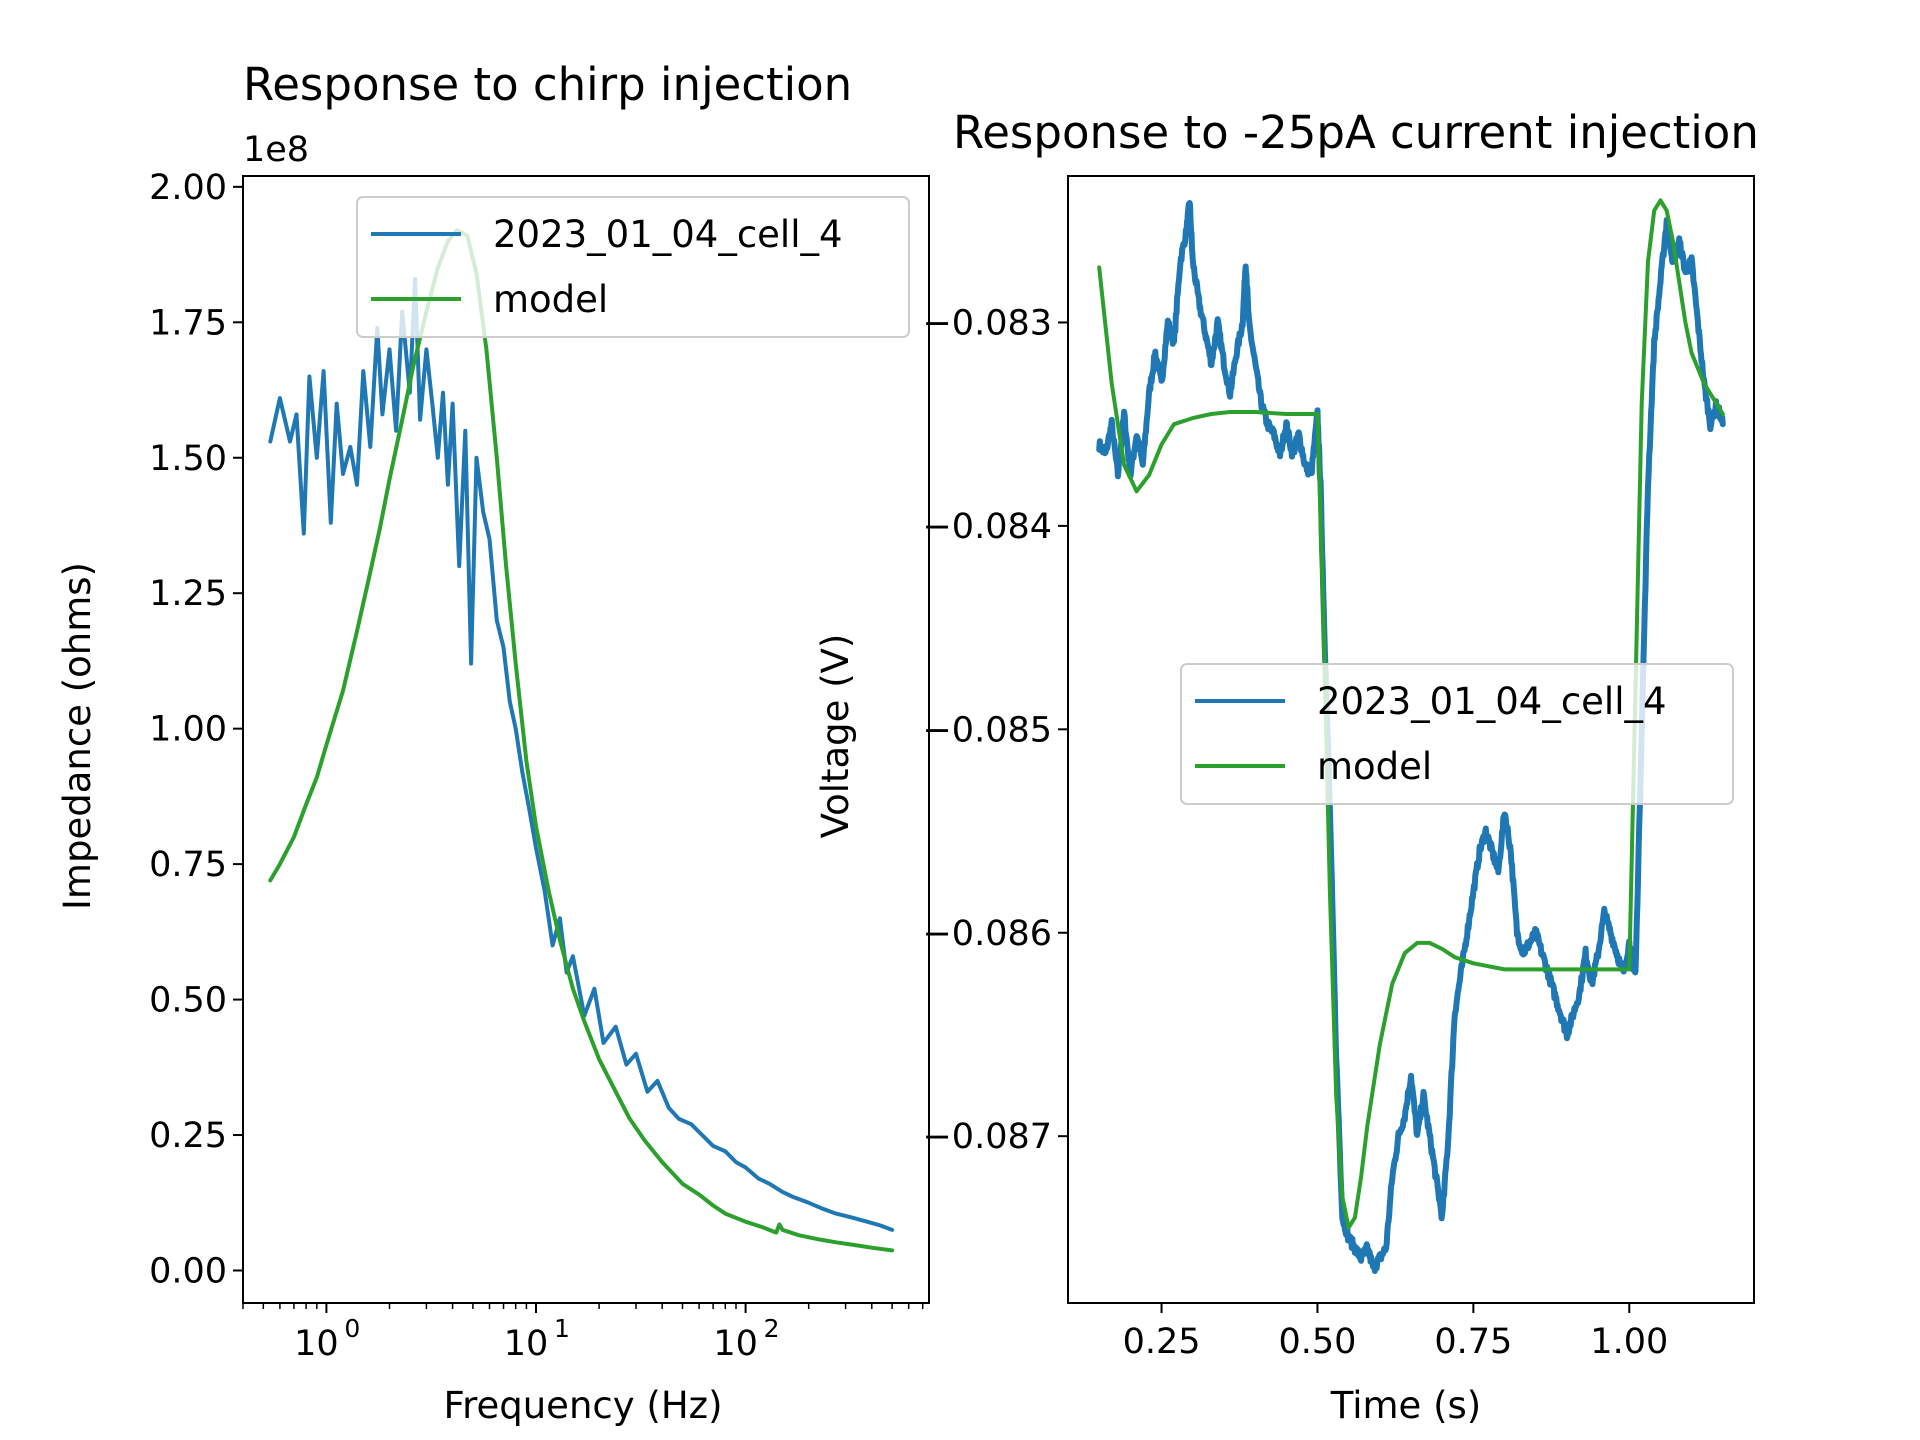 This screenshot has height=1440, width=1920. What do you see at coordinates (835, 736) in the screenshot?
I see `voltage-y-axis-label: Voltage (V)` at bounding box center [835, 736].